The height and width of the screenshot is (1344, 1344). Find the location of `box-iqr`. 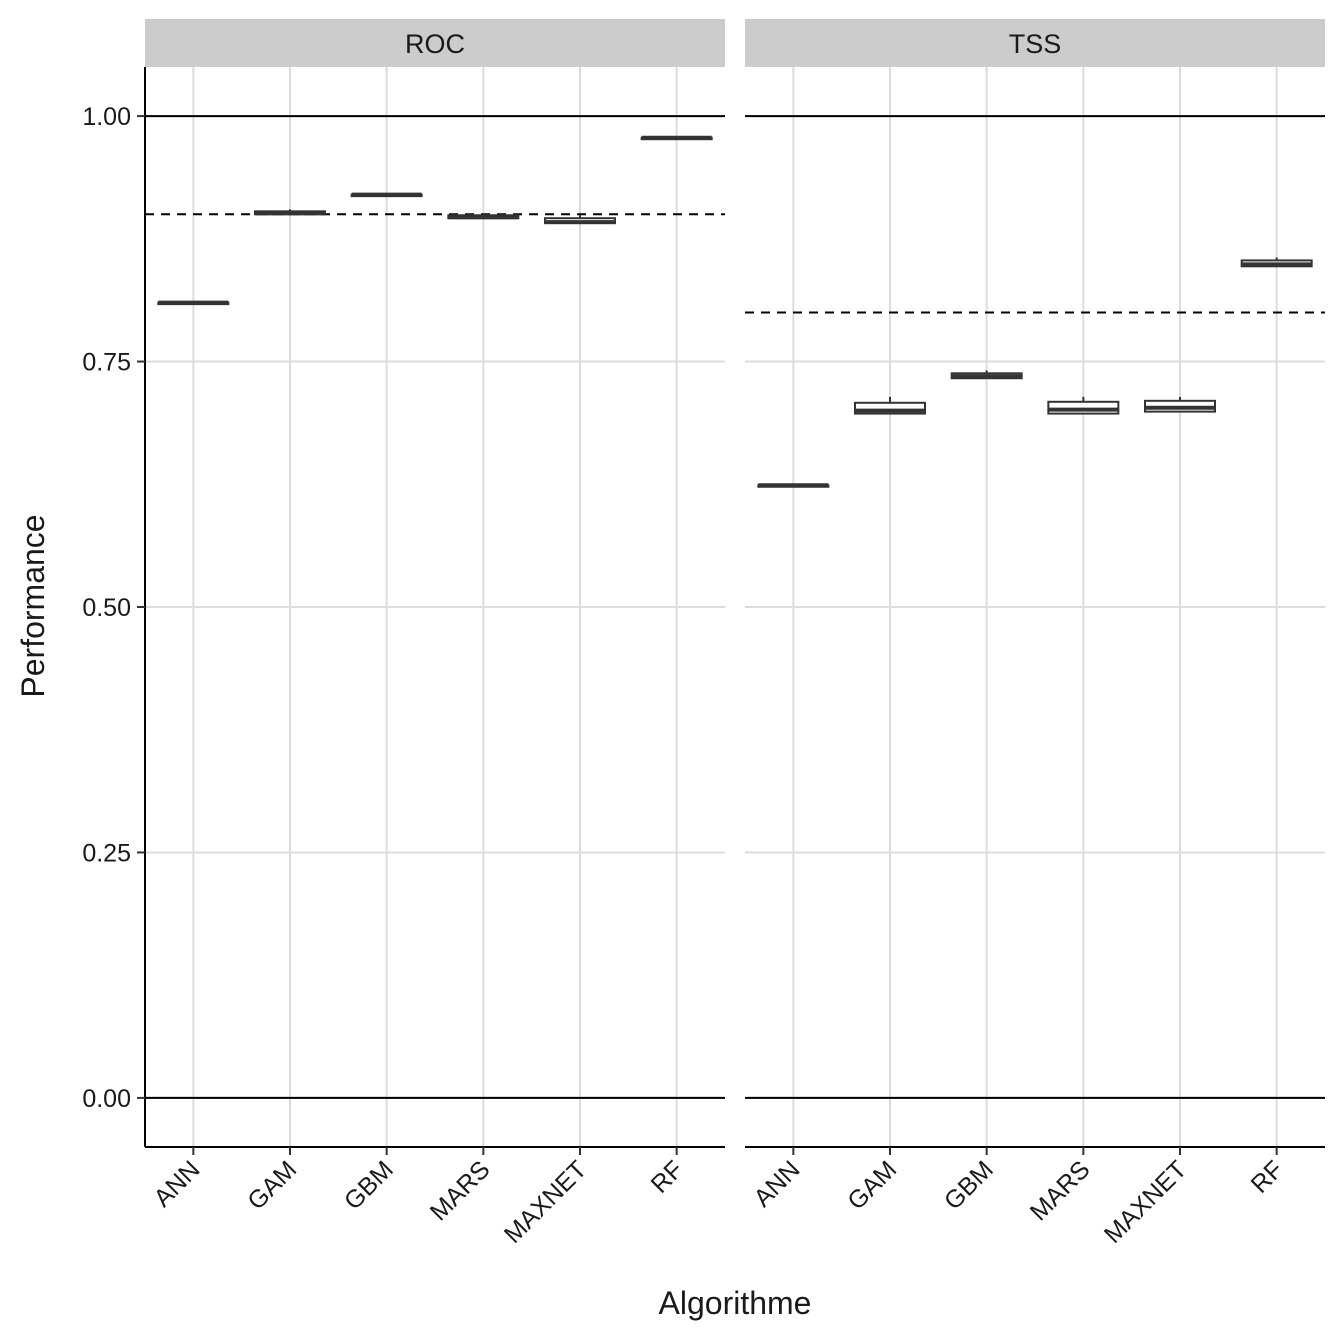

box-iqr is located at coordinates (890, 408).